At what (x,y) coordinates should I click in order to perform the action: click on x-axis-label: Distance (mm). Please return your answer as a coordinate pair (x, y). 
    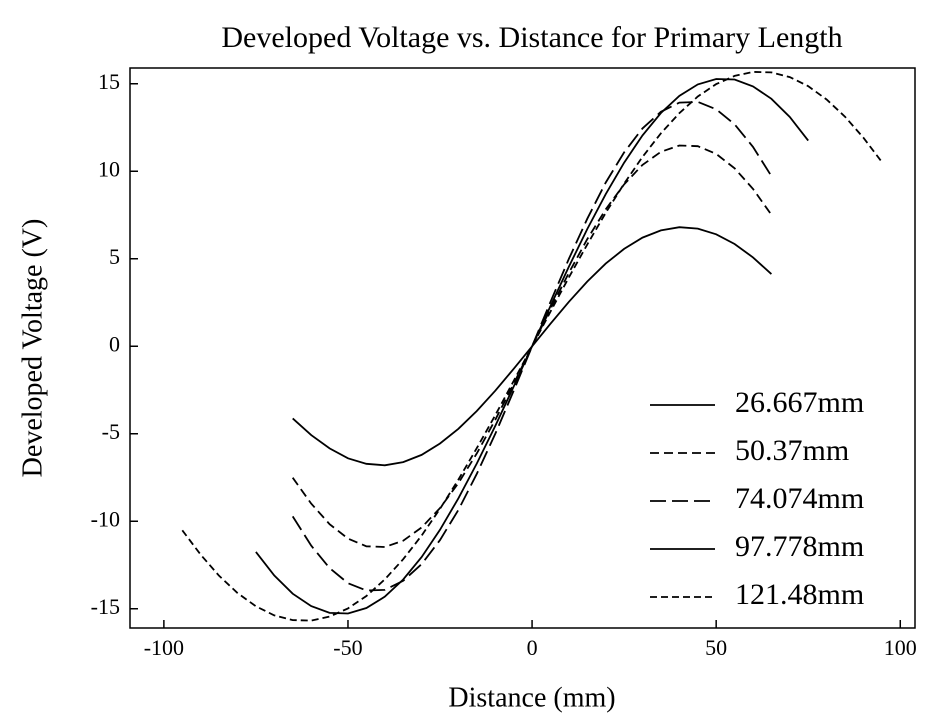
    Looking at the image, I should click on (531, 697).